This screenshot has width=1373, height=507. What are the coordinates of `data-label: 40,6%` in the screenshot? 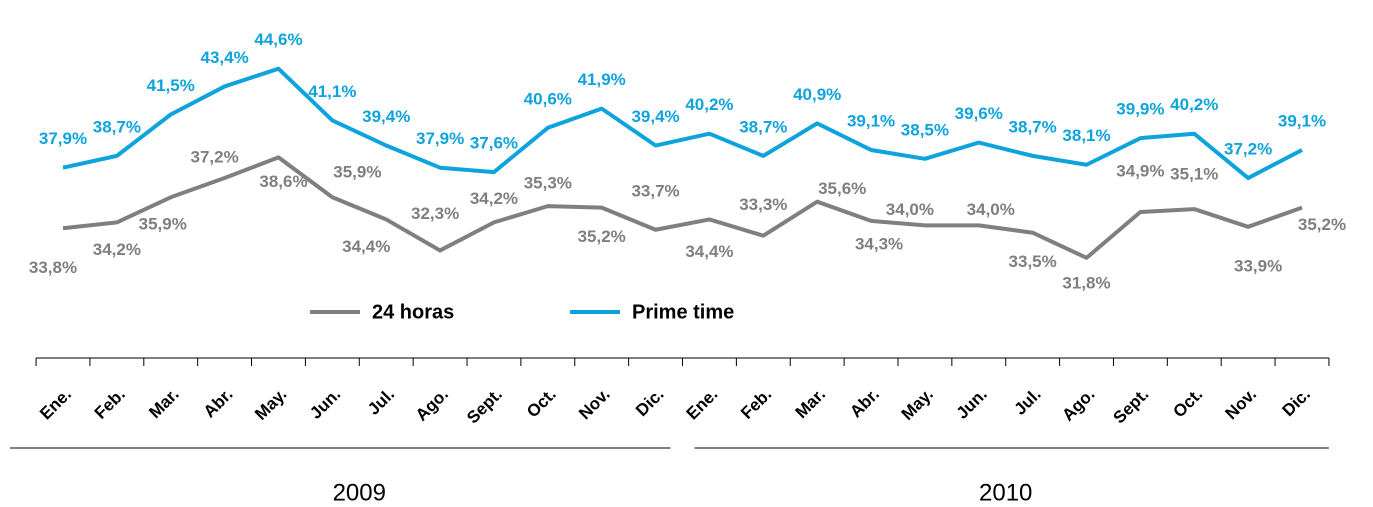 It's located at (548, 98).